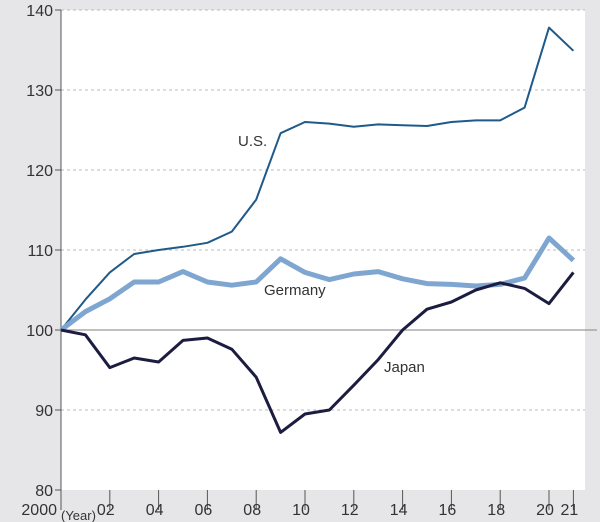 This screenshot has width=600, height=522. I want to click on y-tick-label: 90, so click(44, 411).